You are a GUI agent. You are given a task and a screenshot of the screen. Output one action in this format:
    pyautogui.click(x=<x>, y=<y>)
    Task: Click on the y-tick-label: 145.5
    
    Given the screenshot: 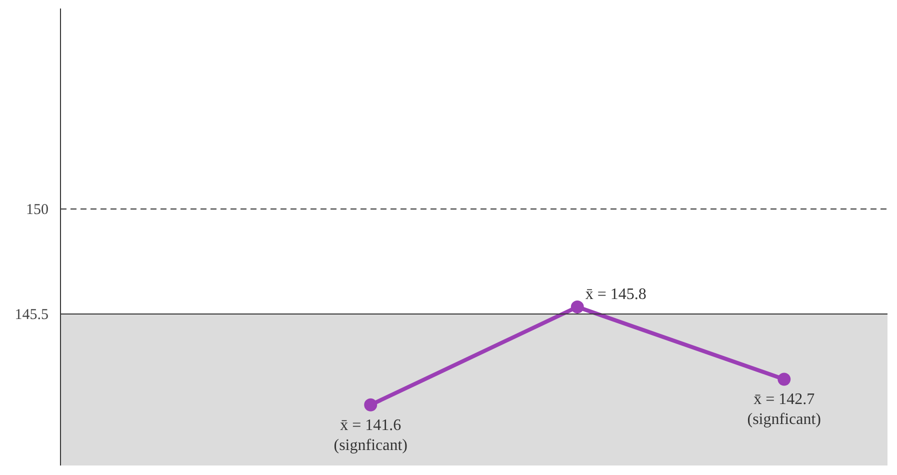 What is the action you would take?
    pyautogui.click(x=31, y=314)
    